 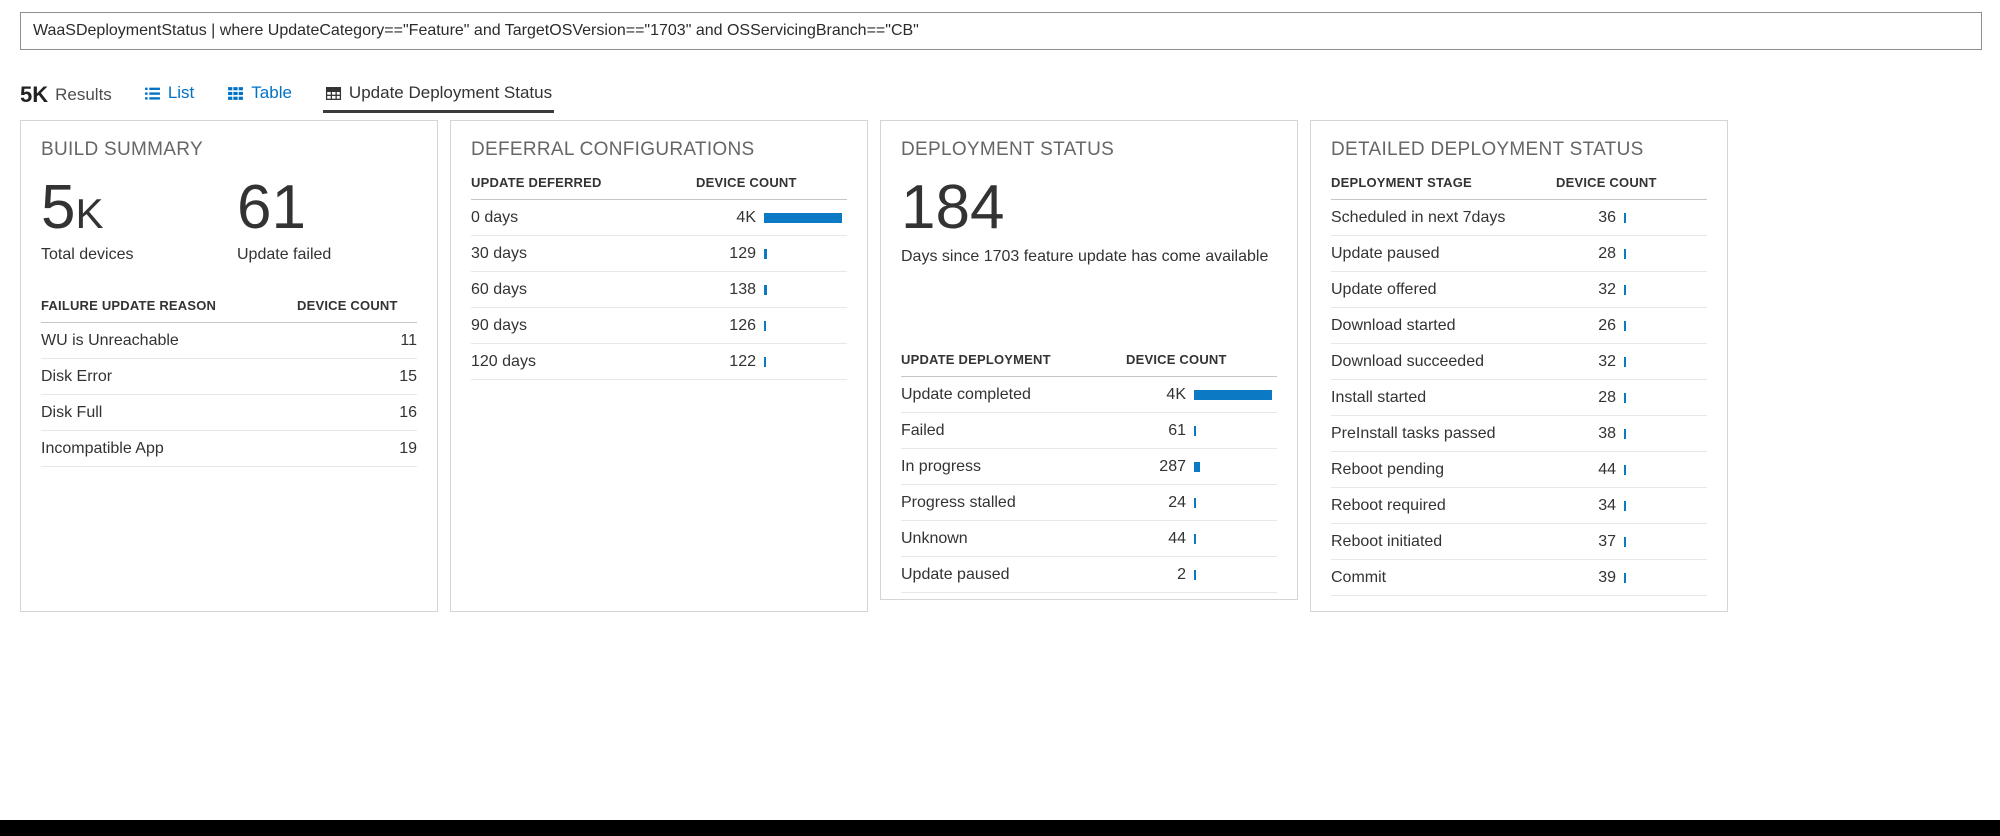 What do you see at coordinates (1172, 466) in the screenshot?
I see `row-value: 287` at bounding box center [1172, 466].